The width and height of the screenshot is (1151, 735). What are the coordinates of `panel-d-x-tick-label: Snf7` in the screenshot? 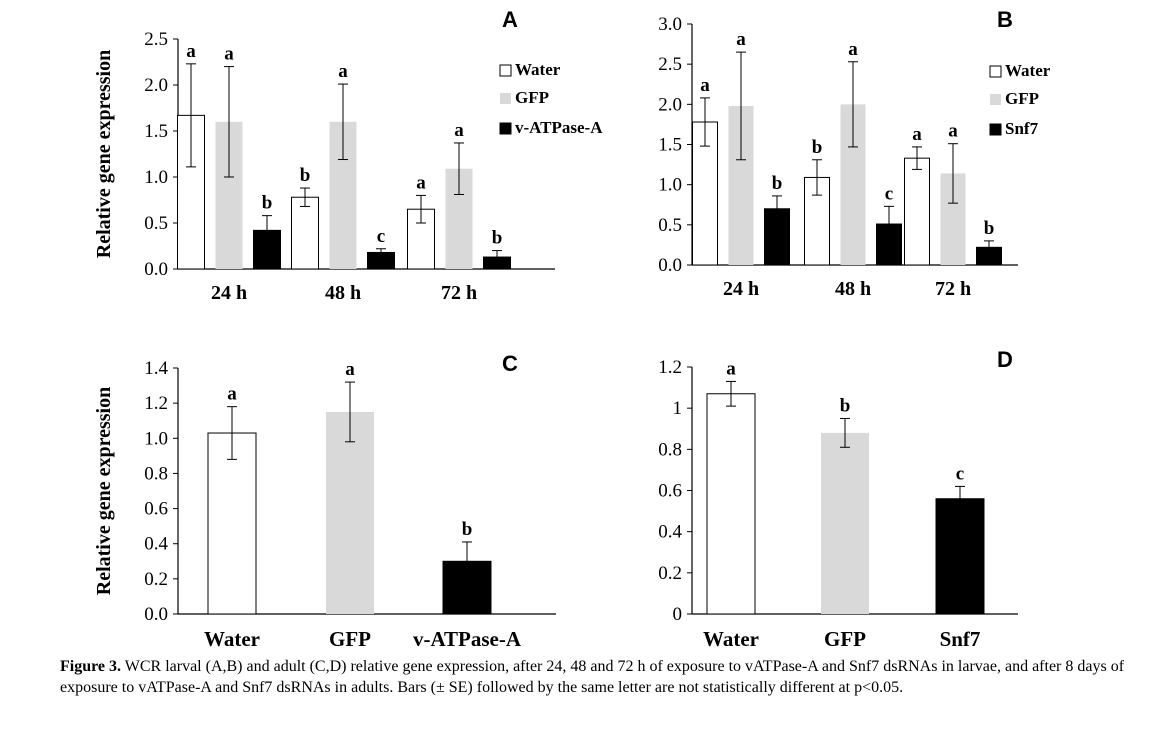 It's located at (960, 639).